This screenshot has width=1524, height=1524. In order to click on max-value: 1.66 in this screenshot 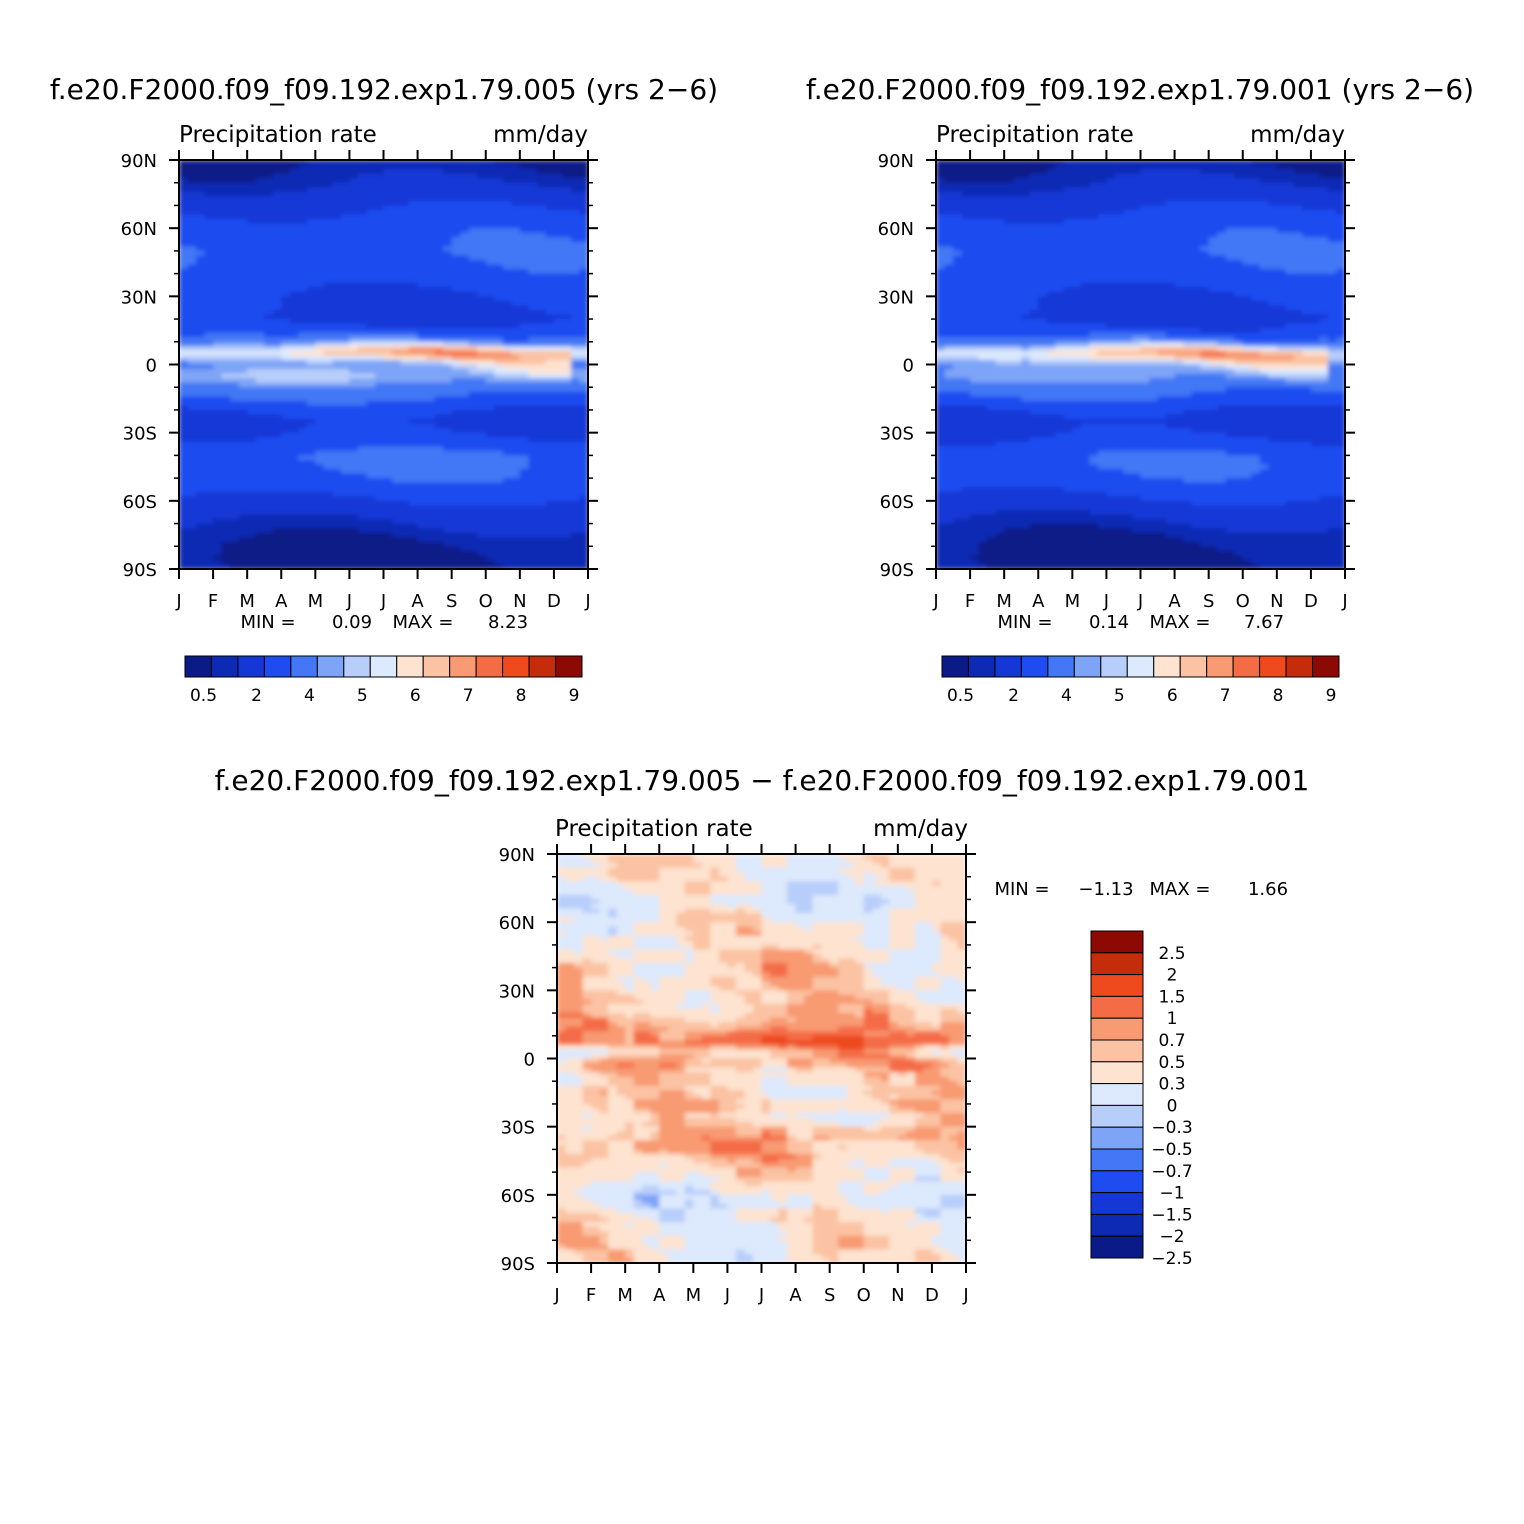, I will do `click(1268, 889)`.